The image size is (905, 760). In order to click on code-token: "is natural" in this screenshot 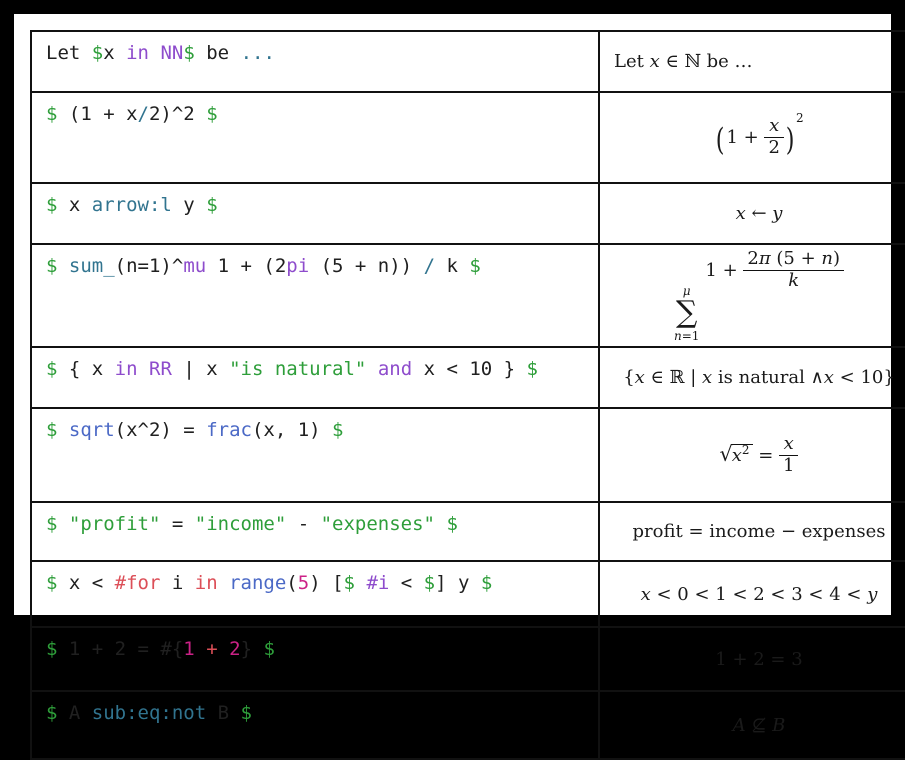, I will do `click(298, 369)`.